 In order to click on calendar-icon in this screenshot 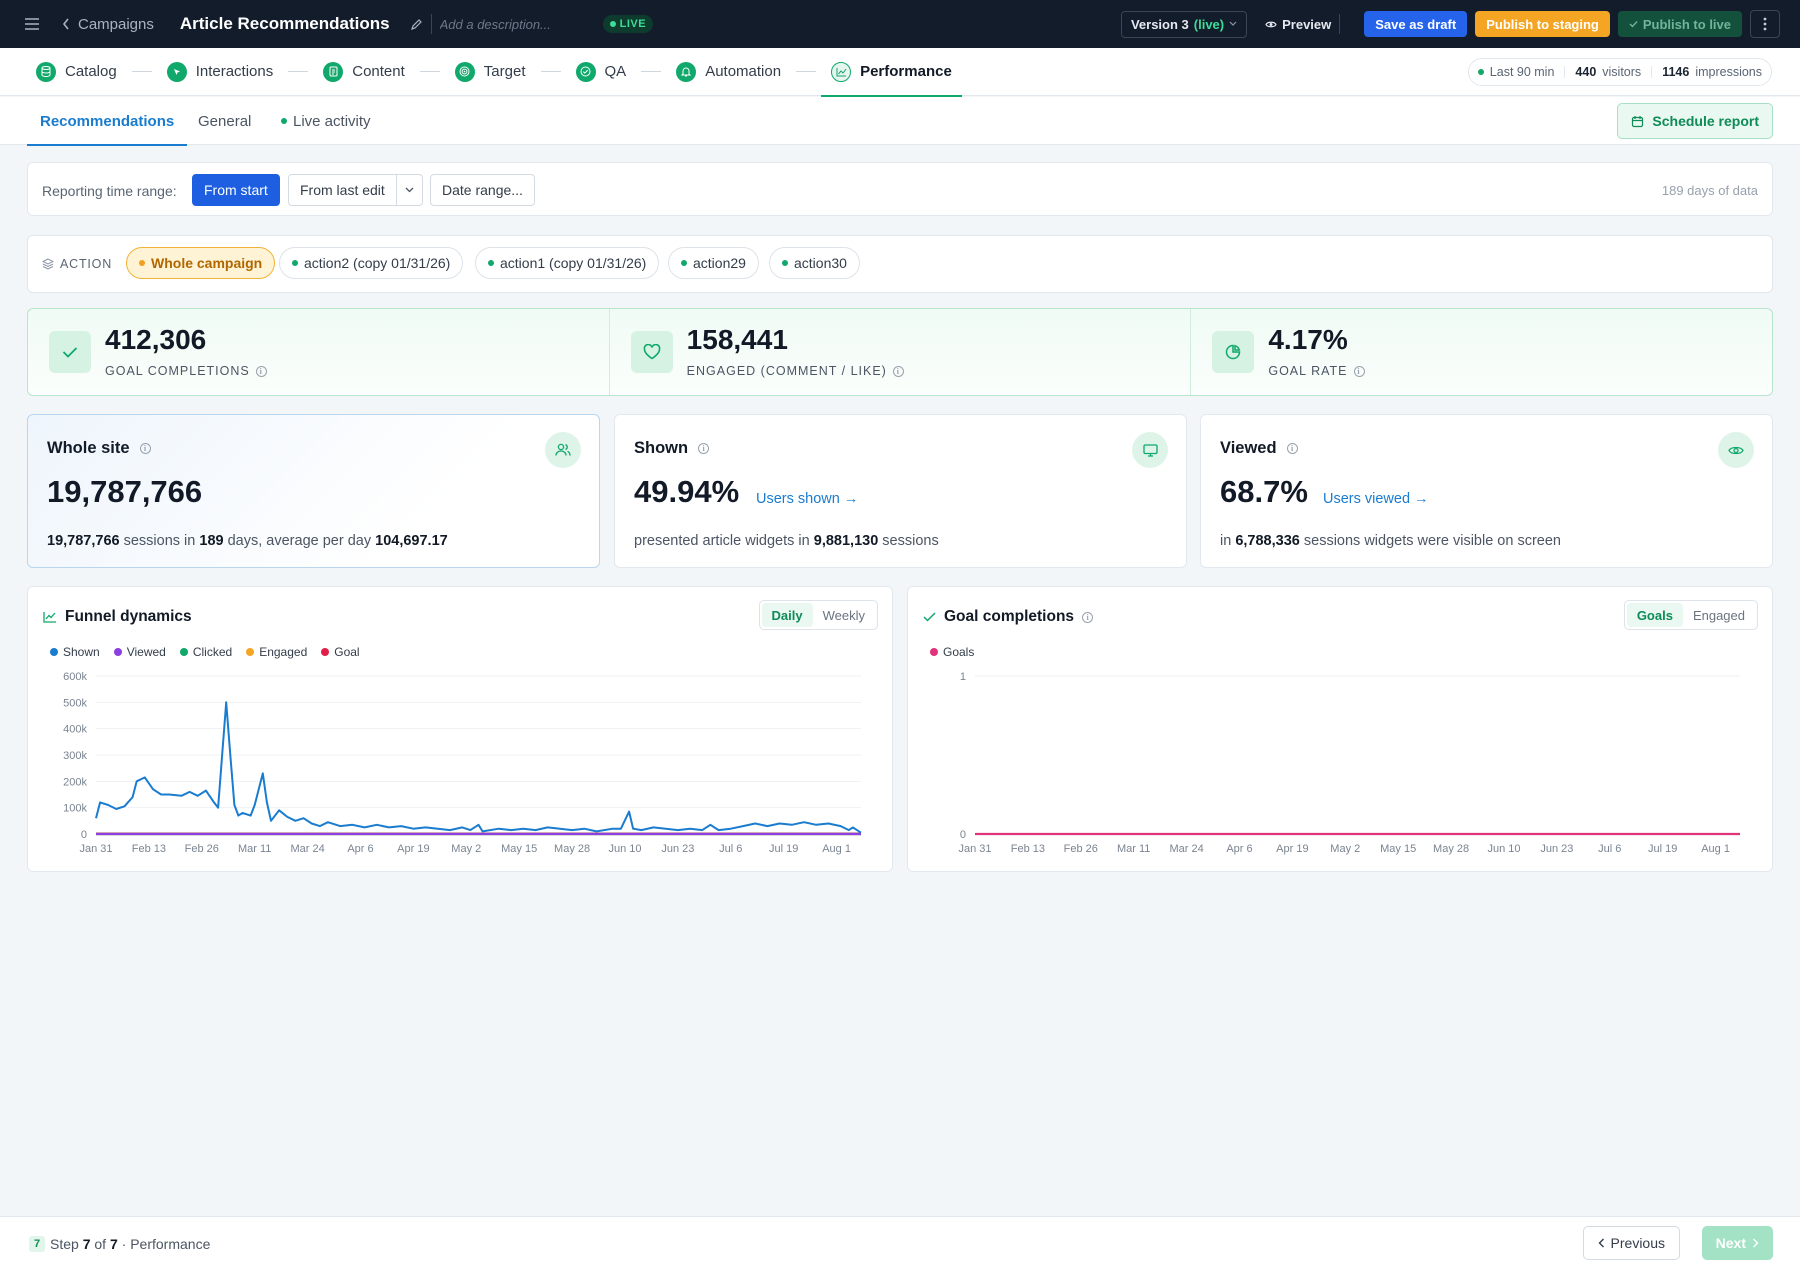, I will do `click(1637, 121)`.